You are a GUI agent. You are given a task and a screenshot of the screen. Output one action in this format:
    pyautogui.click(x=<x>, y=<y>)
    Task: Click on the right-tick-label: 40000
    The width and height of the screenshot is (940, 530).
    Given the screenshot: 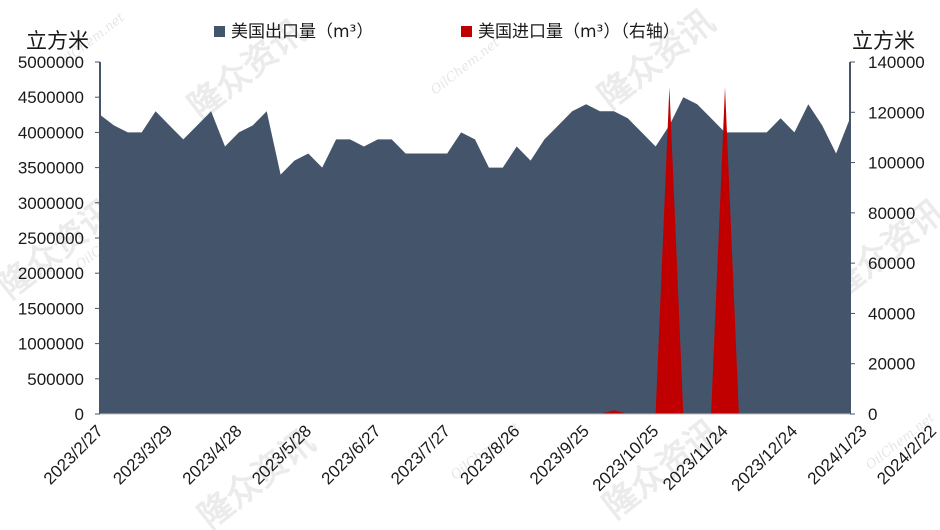 What is the action you would take?
    pyautogui.click(x=891, y=313)
    